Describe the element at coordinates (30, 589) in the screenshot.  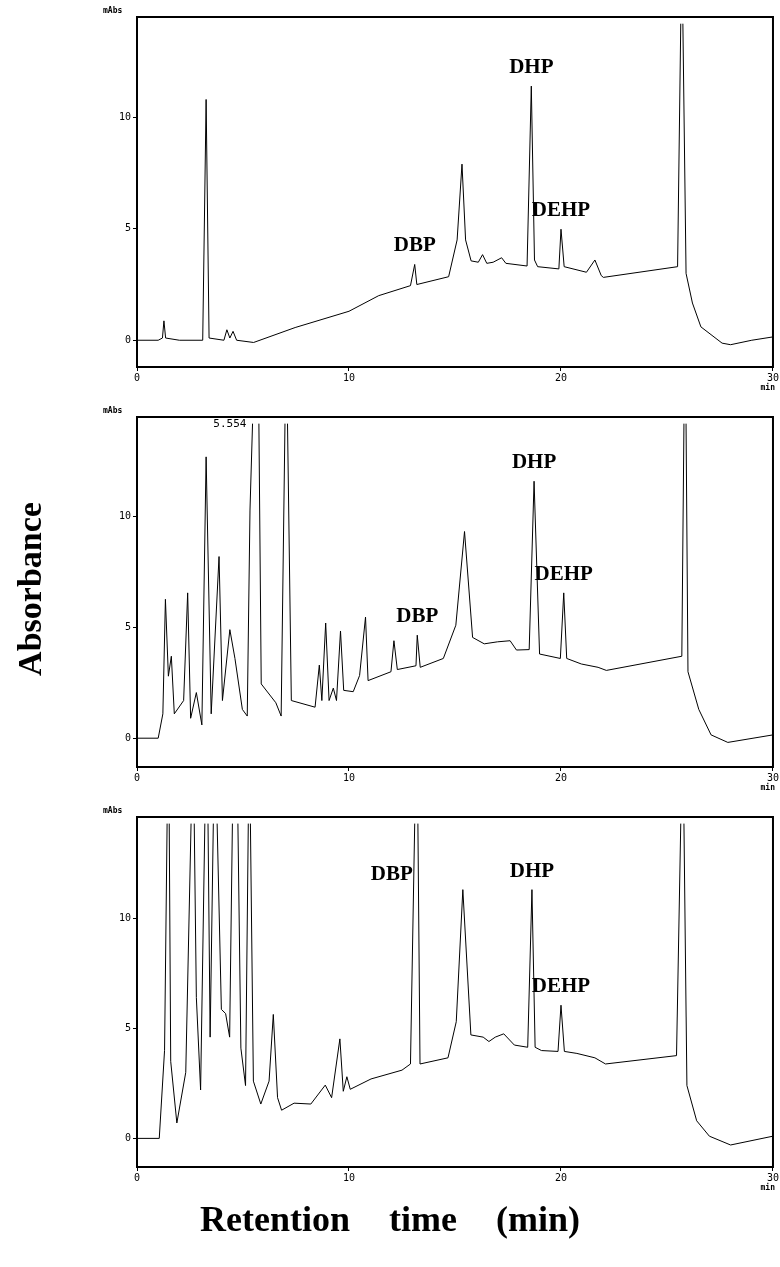
I see `text: Absorbance` at that location.